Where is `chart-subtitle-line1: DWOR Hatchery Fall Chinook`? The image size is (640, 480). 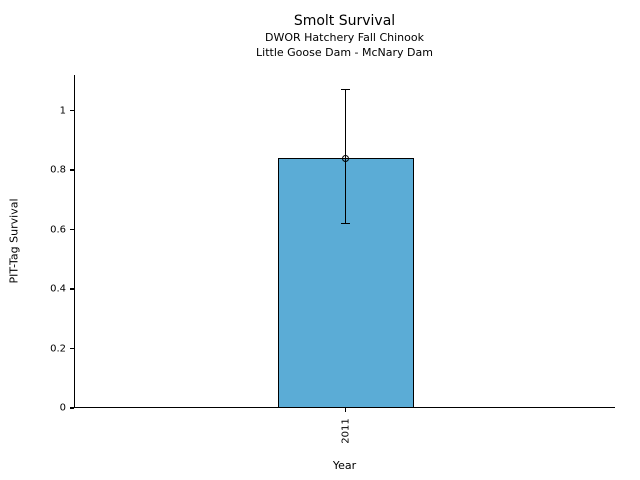 chart-subtitle-line1: DWOR Hatchery Fall Chinook is located at coordinates (344, 37).